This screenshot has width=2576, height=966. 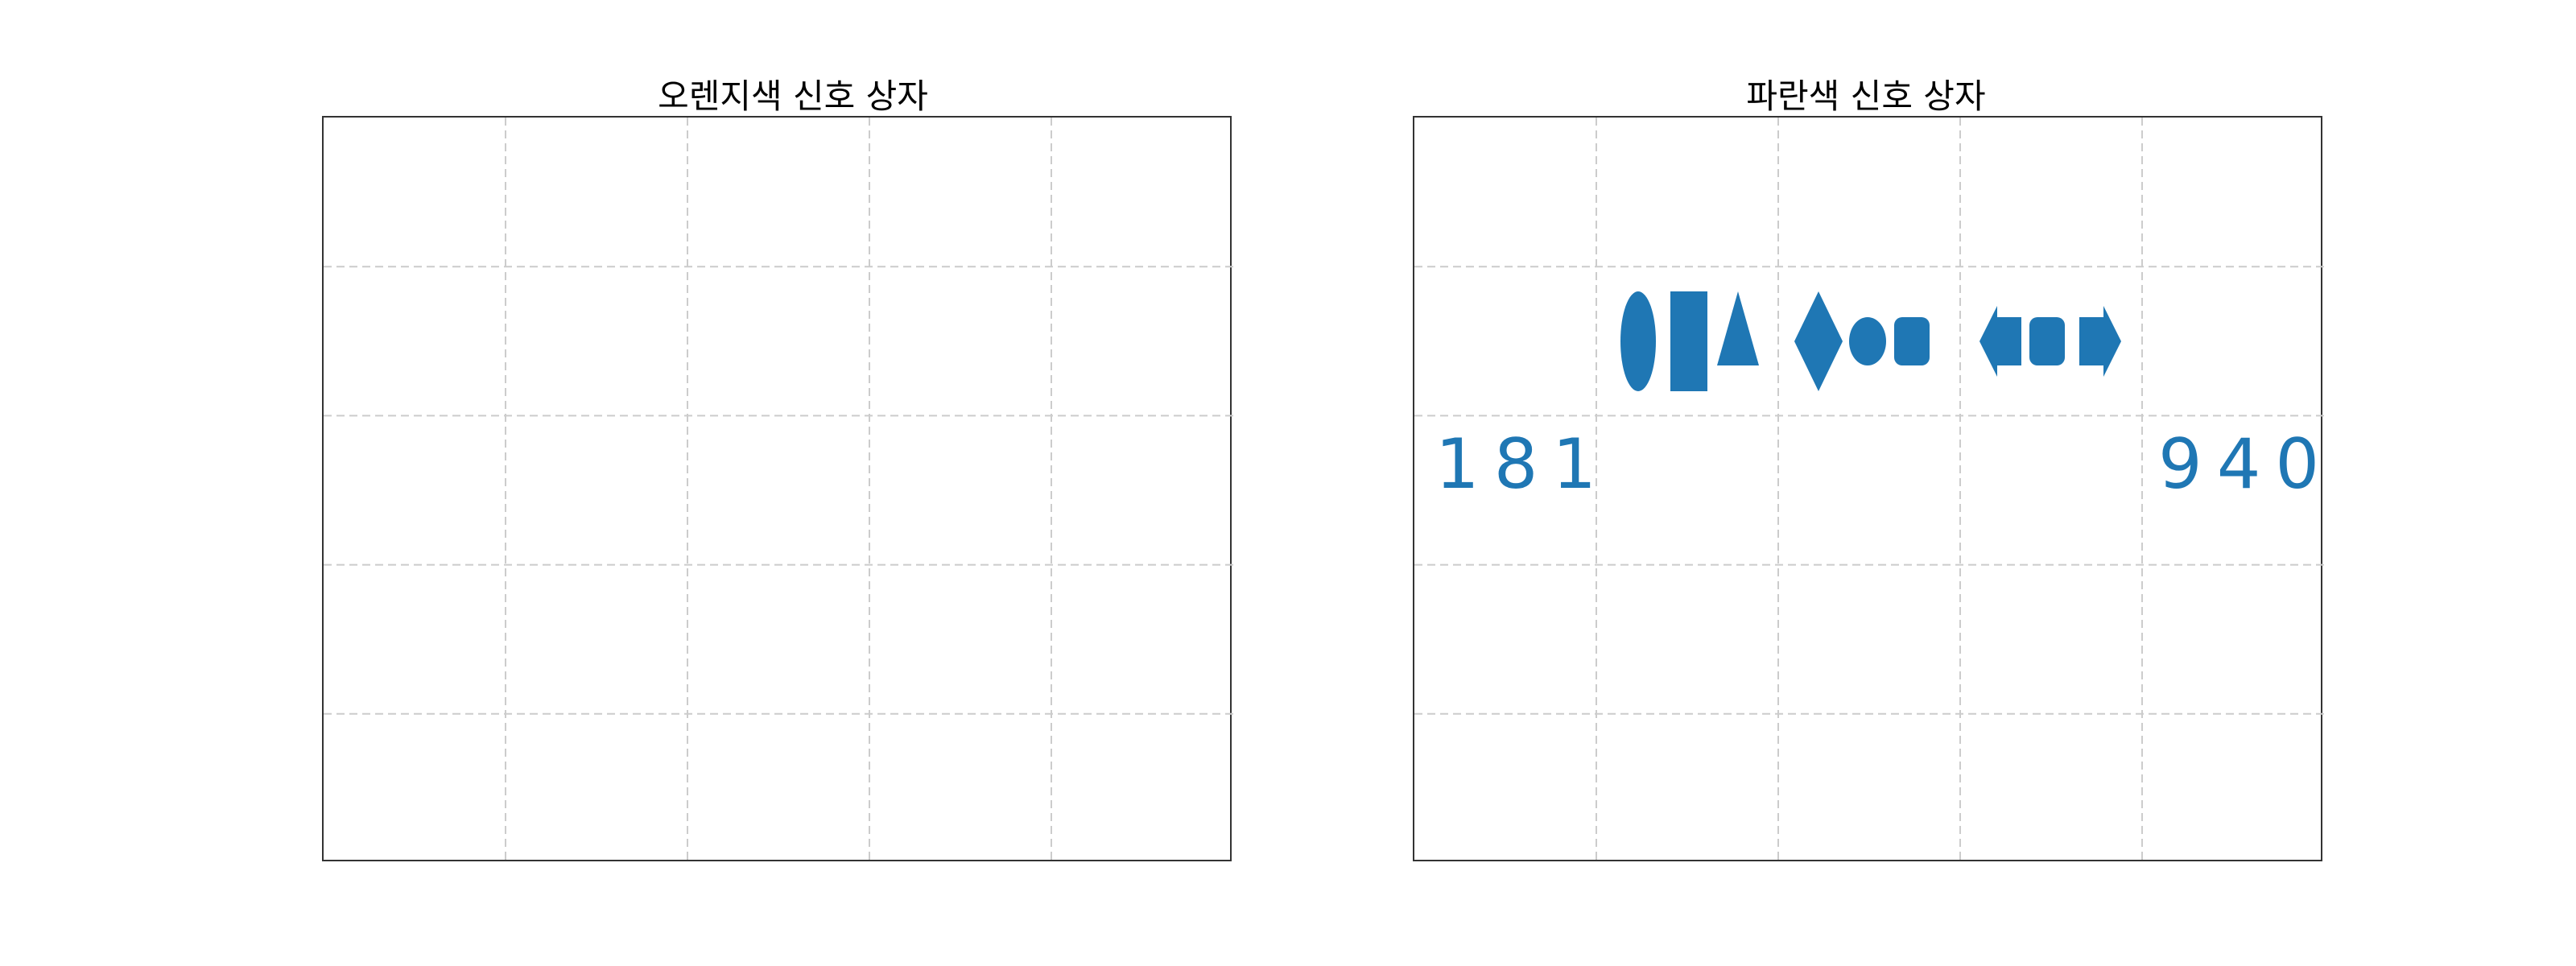 What do you see at coordinates (1688, 341) in the screenshot?
I see `signal-rectangle-shape` at bounding box center [1688, 341].